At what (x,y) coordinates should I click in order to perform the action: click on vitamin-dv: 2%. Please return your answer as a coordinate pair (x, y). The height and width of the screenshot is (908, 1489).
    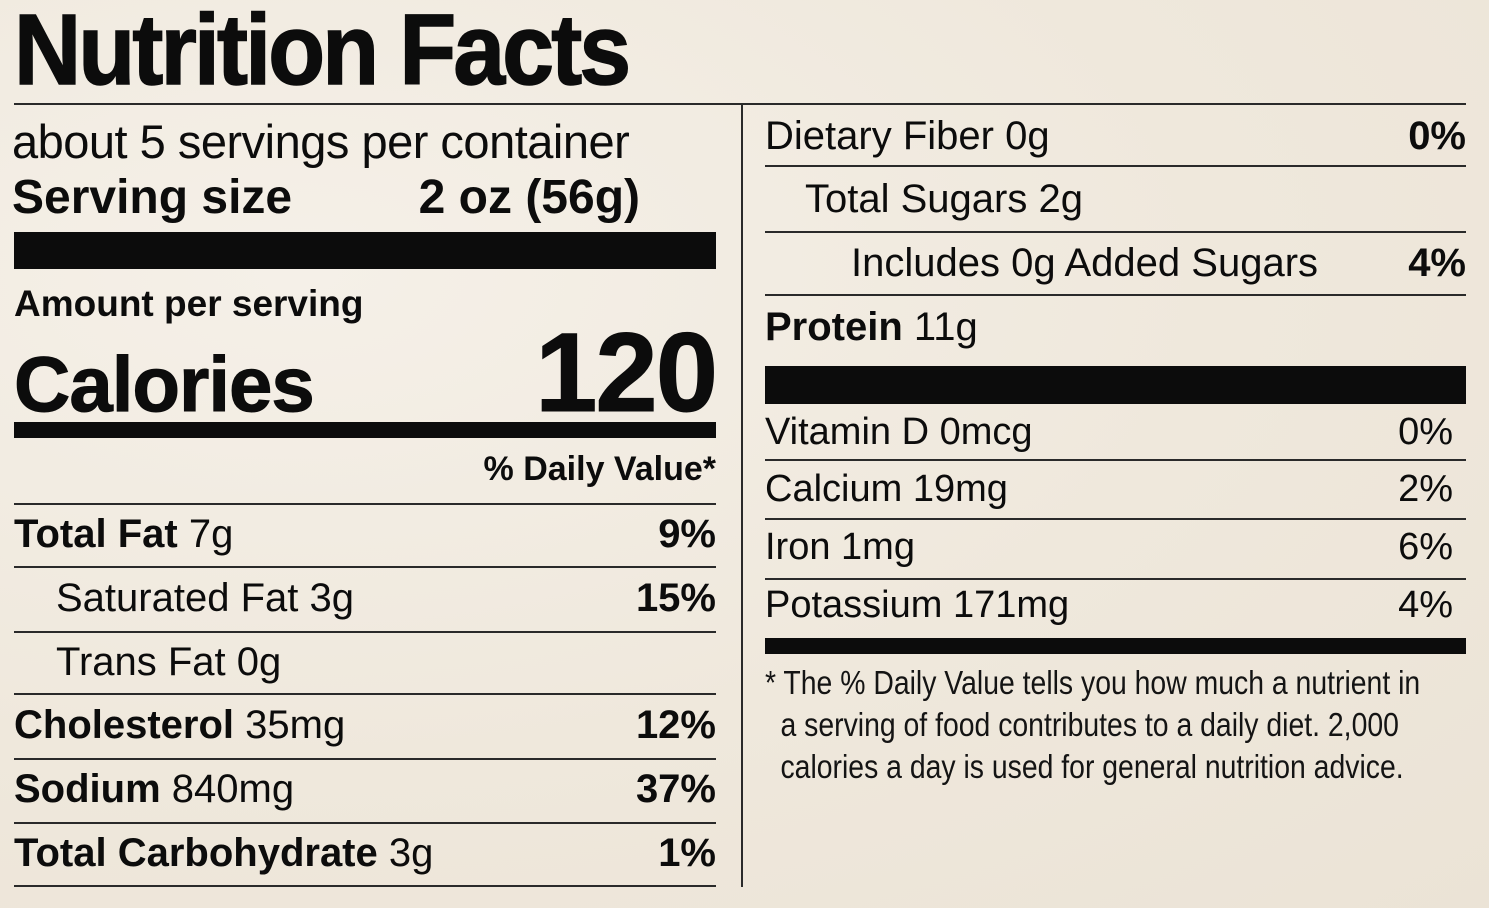
    Looking at the image, I should click on (1425, 489).